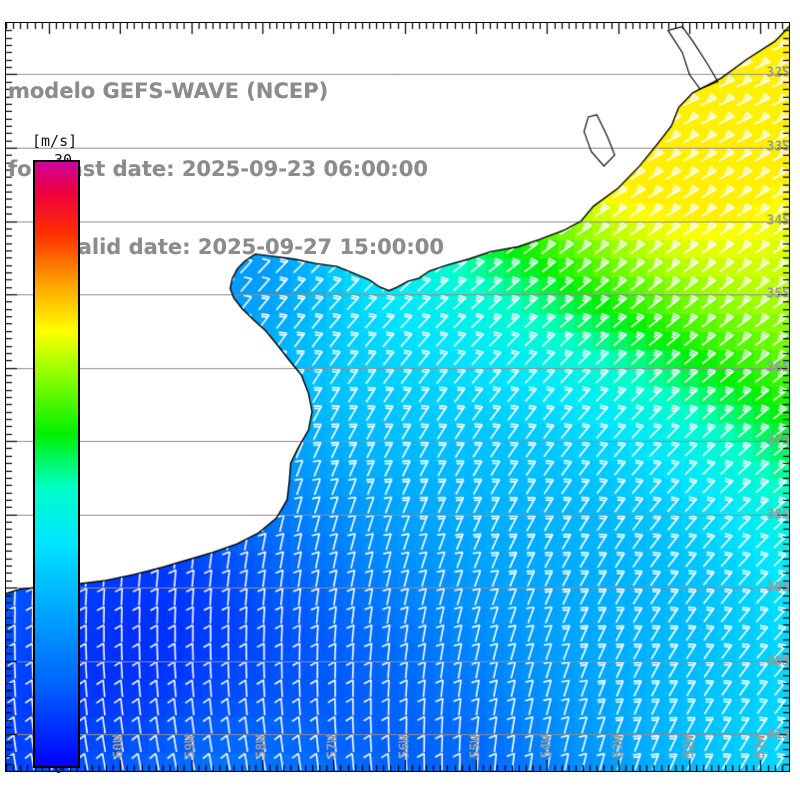 This screenshot has width=800, height=800. What do you see at coordinates (56, 464) in the screenshot?
I see `colorbar-gradient-bar` at bounding box center [56, 464].